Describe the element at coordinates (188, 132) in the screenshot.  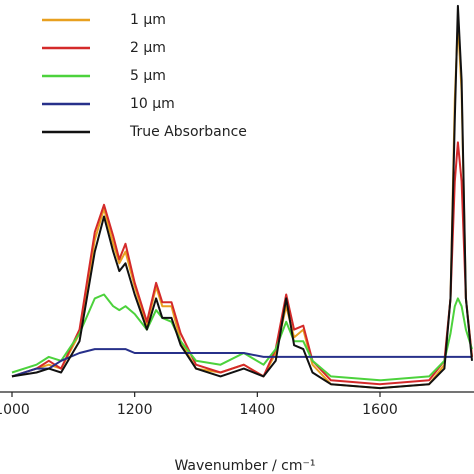
I see `legend-label: True Absorbance` at that location.